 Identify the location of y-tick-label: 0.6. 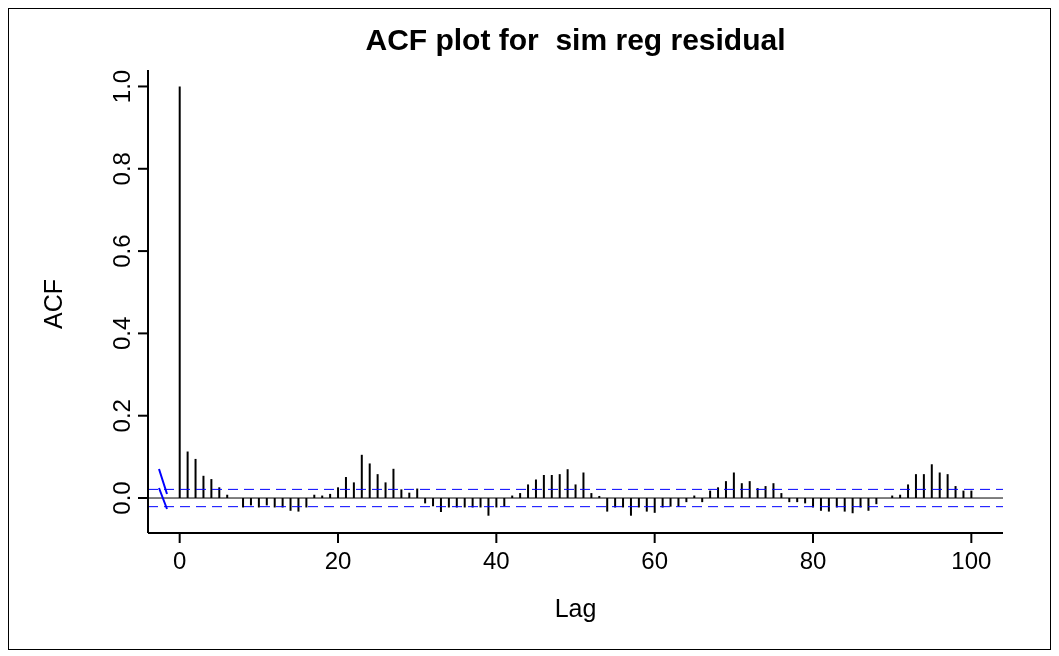
(121, 251).